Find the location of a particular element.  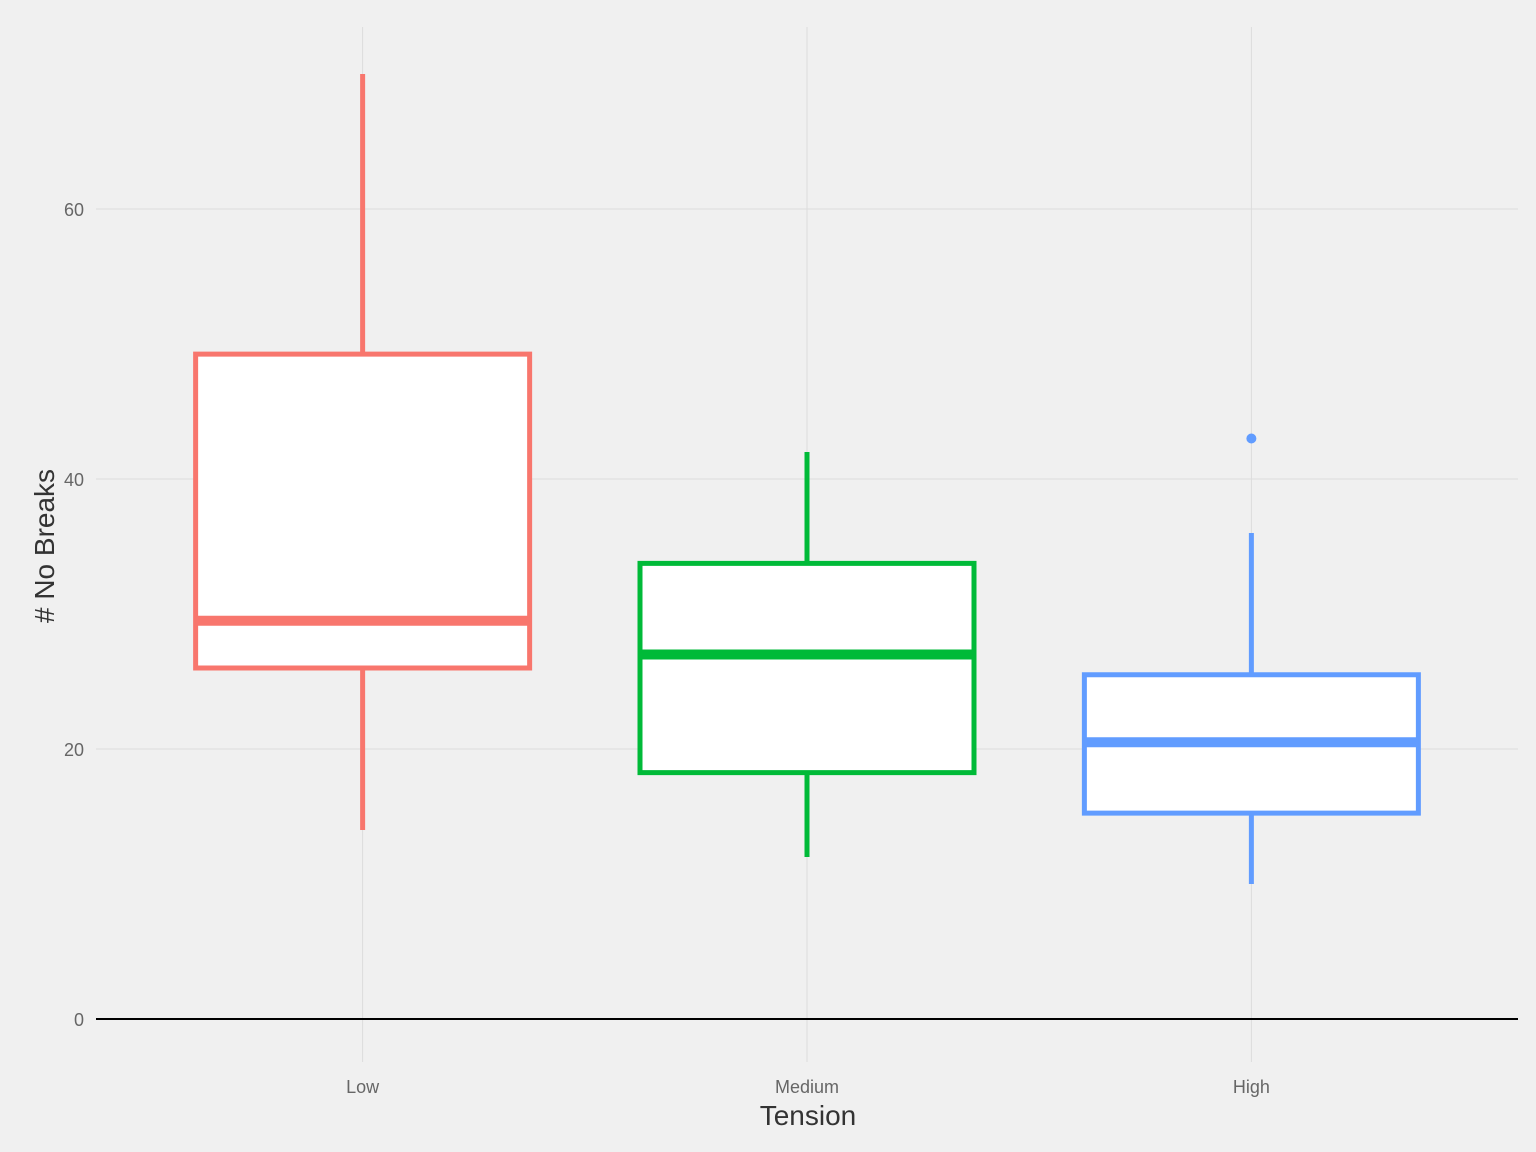

x-tick-label-low: Low is located at coordinates (363, 1087).